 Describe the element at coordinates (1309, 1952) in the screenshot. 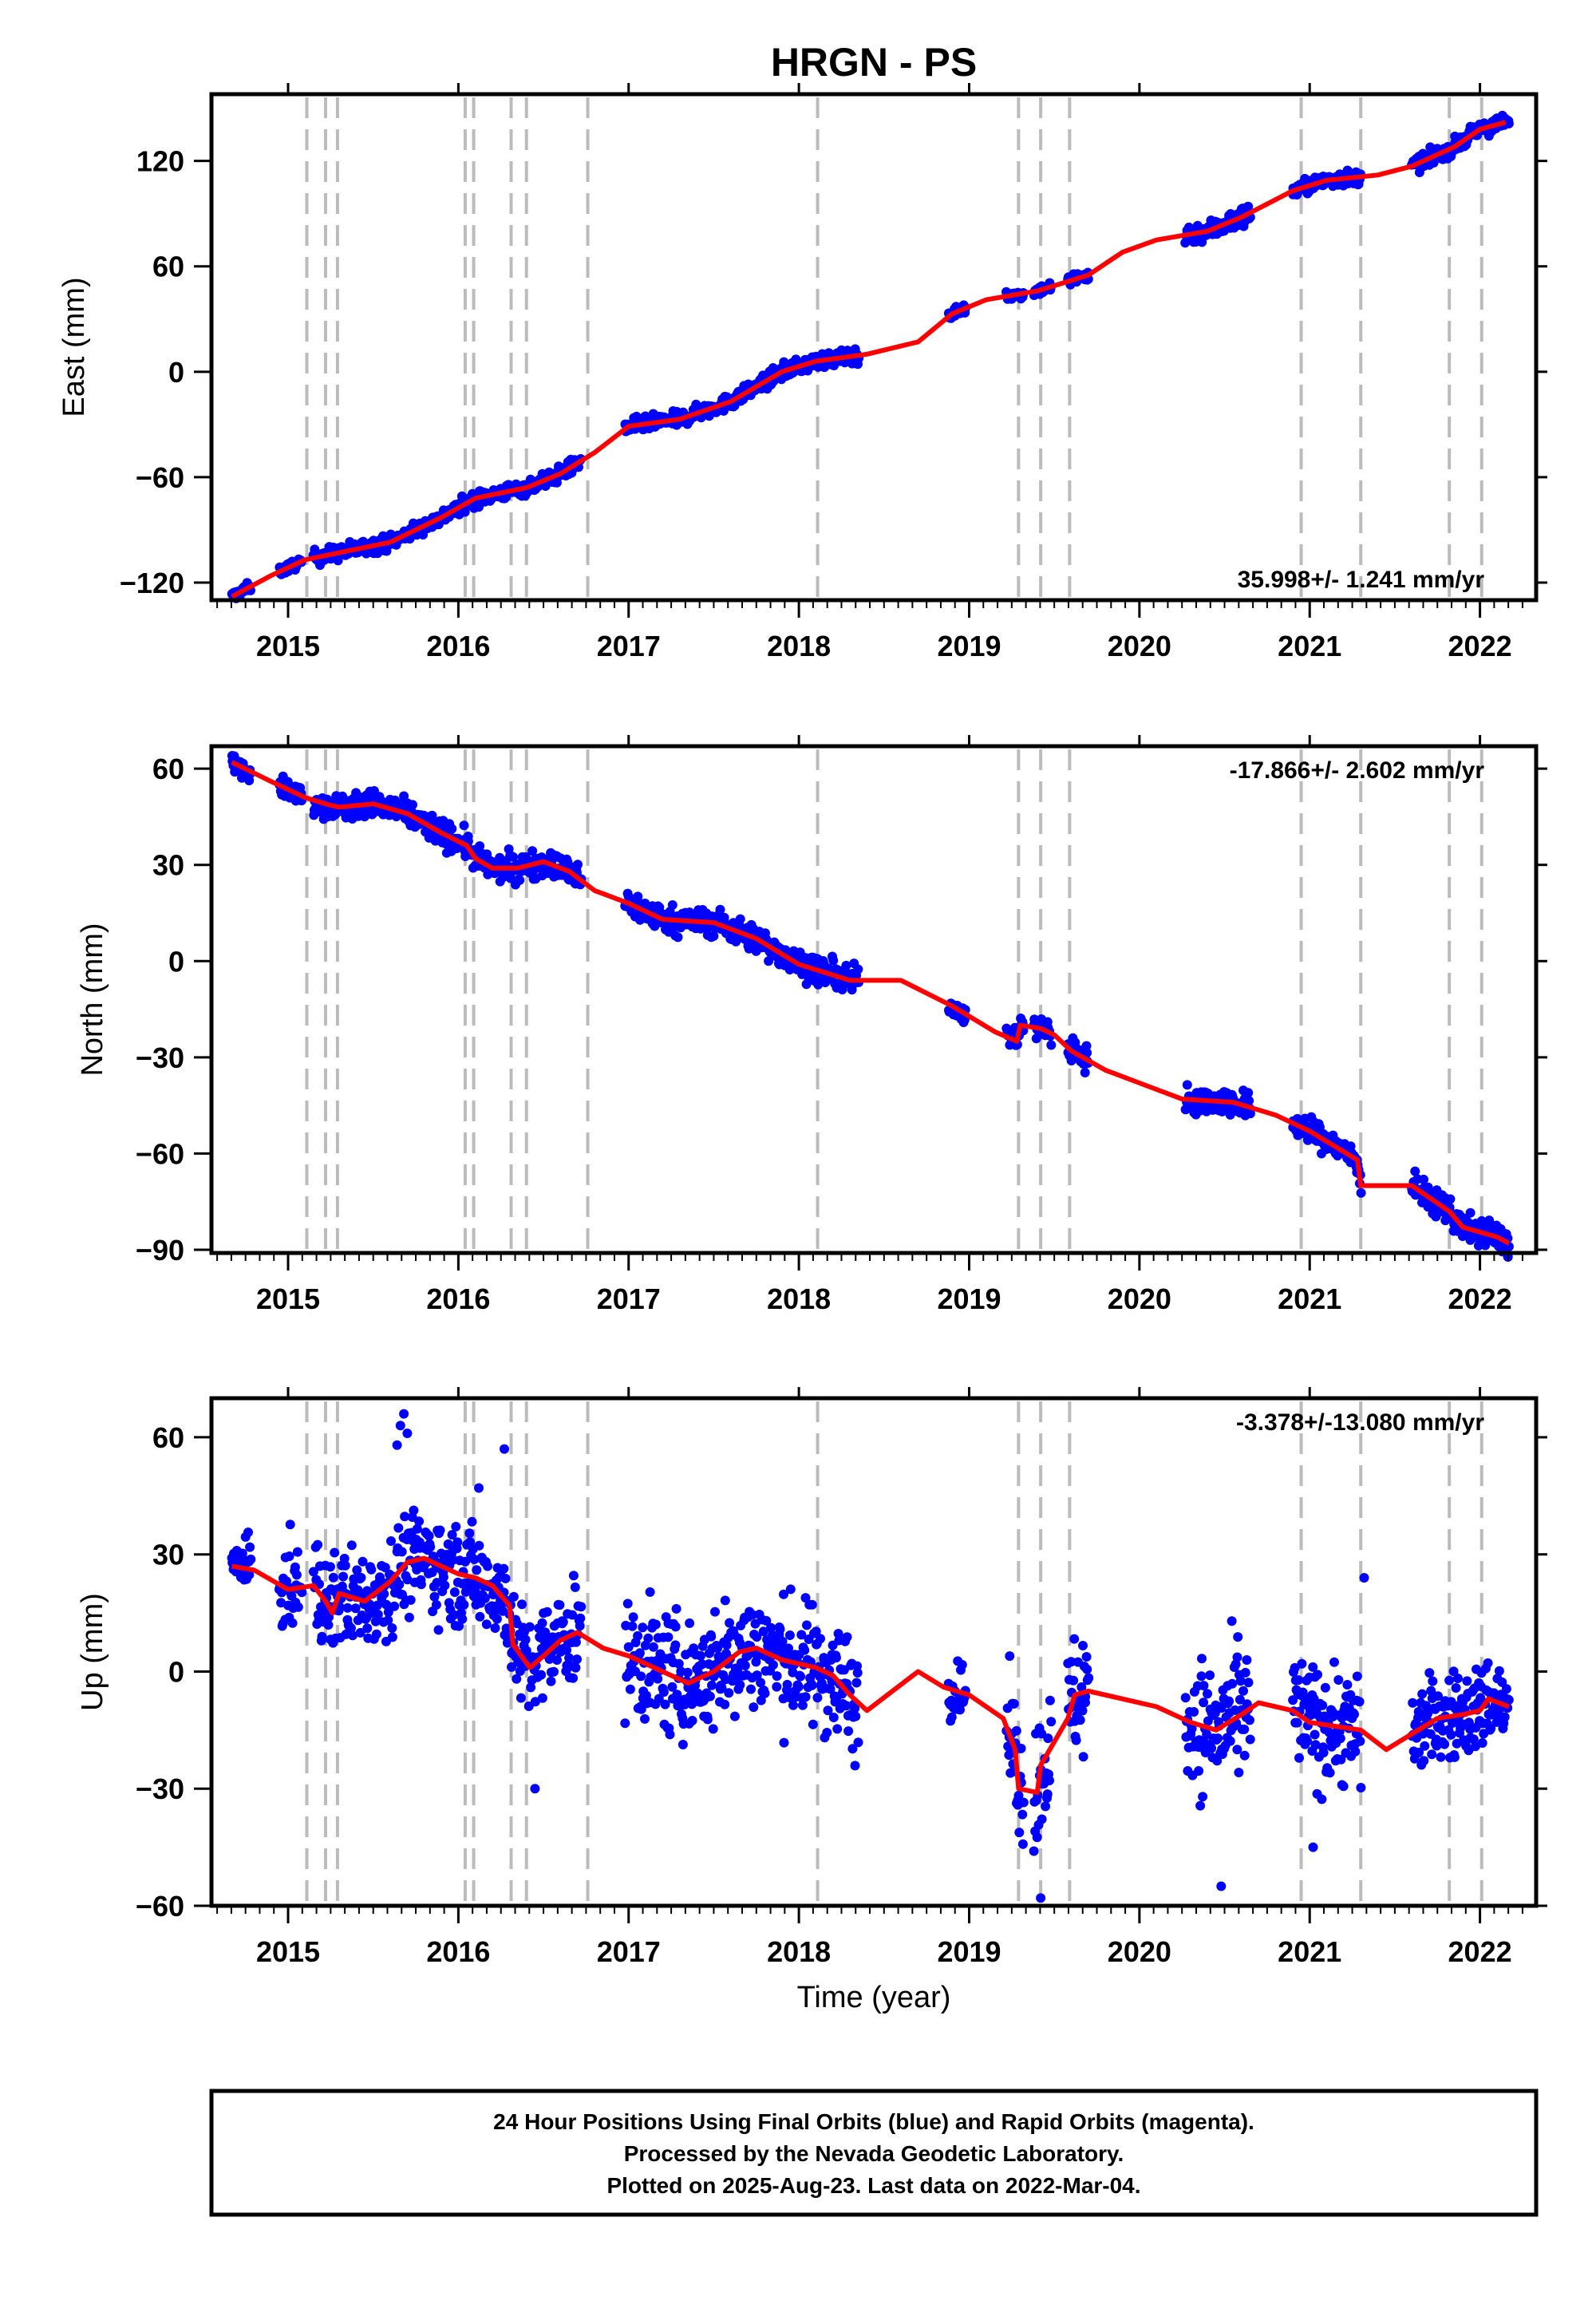

I see `up-x-tick-label: 2021` at that location.